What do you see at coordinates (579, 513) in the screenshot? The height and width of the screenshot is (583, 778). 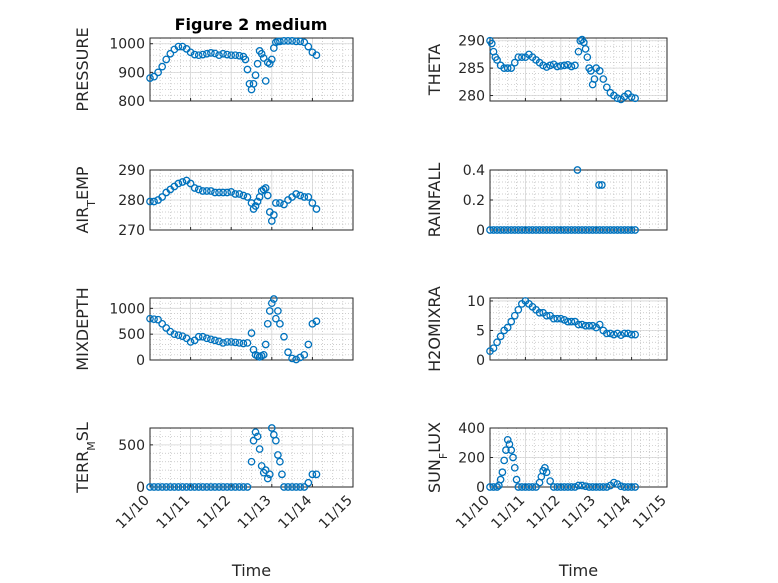 I see `x-tick-label: 11/13` at bounding box center [579, 513].